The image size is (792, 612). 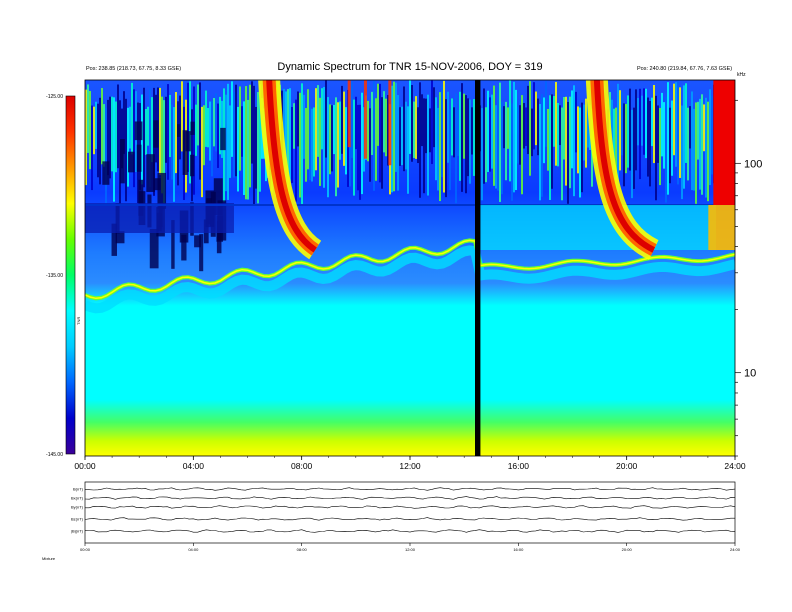 I want to click on field-x-tick-label: 00:00, so click(x=85, y=549).